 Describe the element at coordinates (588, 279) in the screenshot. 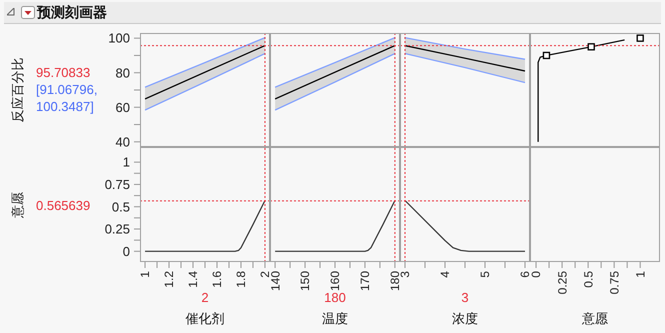

I see `x-tick-label: 0.5` at that location.